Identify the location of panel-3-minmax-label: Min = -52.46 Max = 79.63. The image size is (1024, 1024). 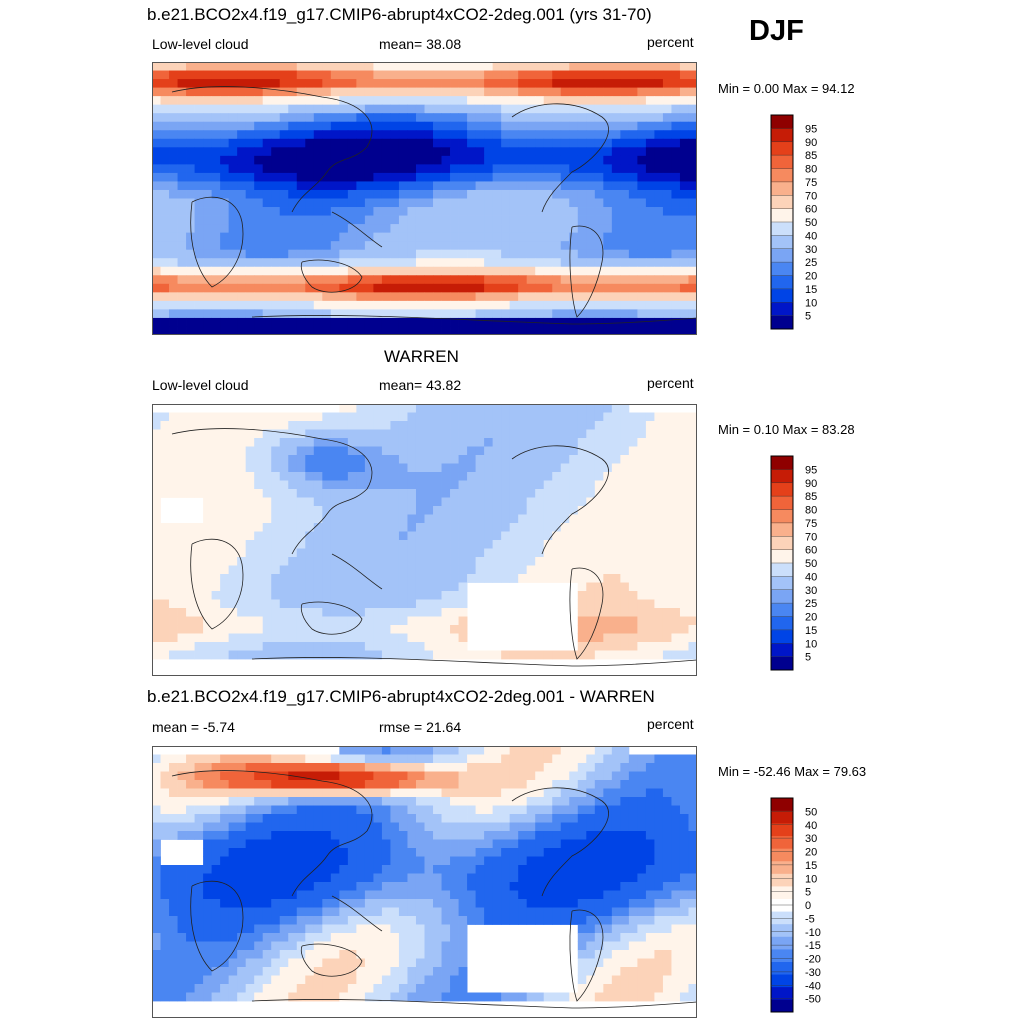
(792, 771).